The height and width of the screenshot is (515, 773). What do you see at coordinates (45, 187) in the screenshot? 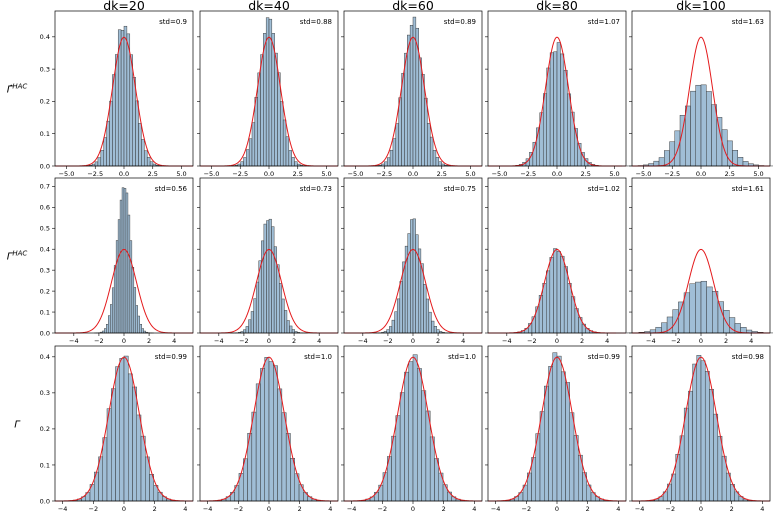
I see `y-tick-label: 0.7` at bounding box center [45, 187].